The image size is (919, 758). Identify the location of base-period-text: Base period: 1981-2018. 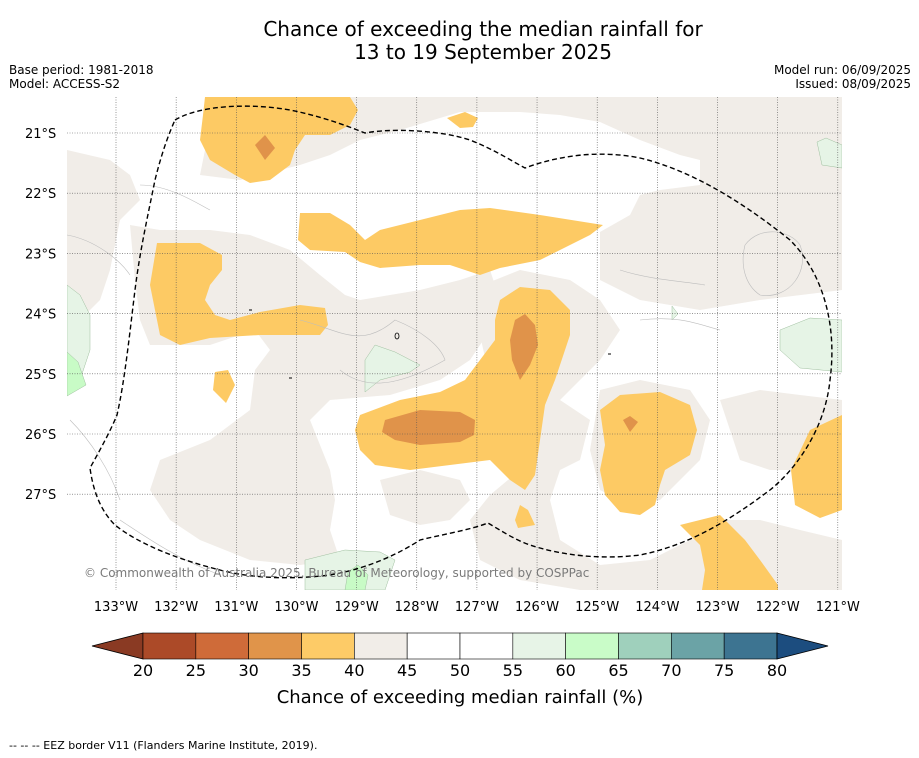
(81, 70).